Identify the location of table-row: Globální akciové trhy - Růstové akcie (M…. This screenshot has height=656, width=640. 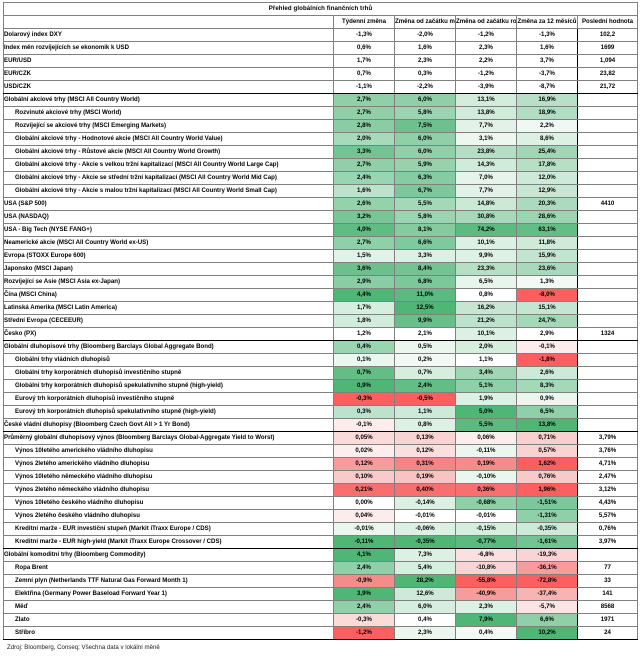
(320, 152).